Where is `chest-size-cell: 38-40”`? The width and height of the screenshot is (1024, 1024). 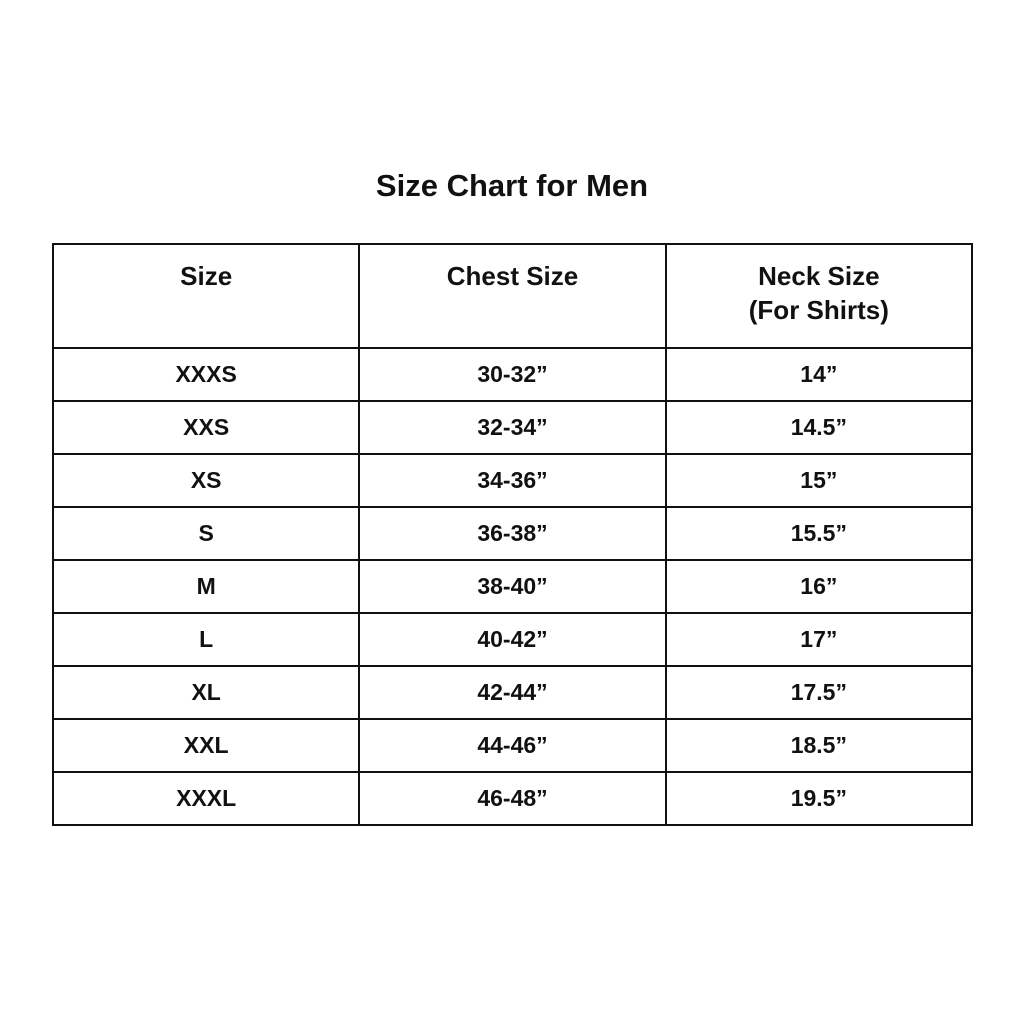
chest-size-cell: 38-40” is located at coordinates (512, 586).